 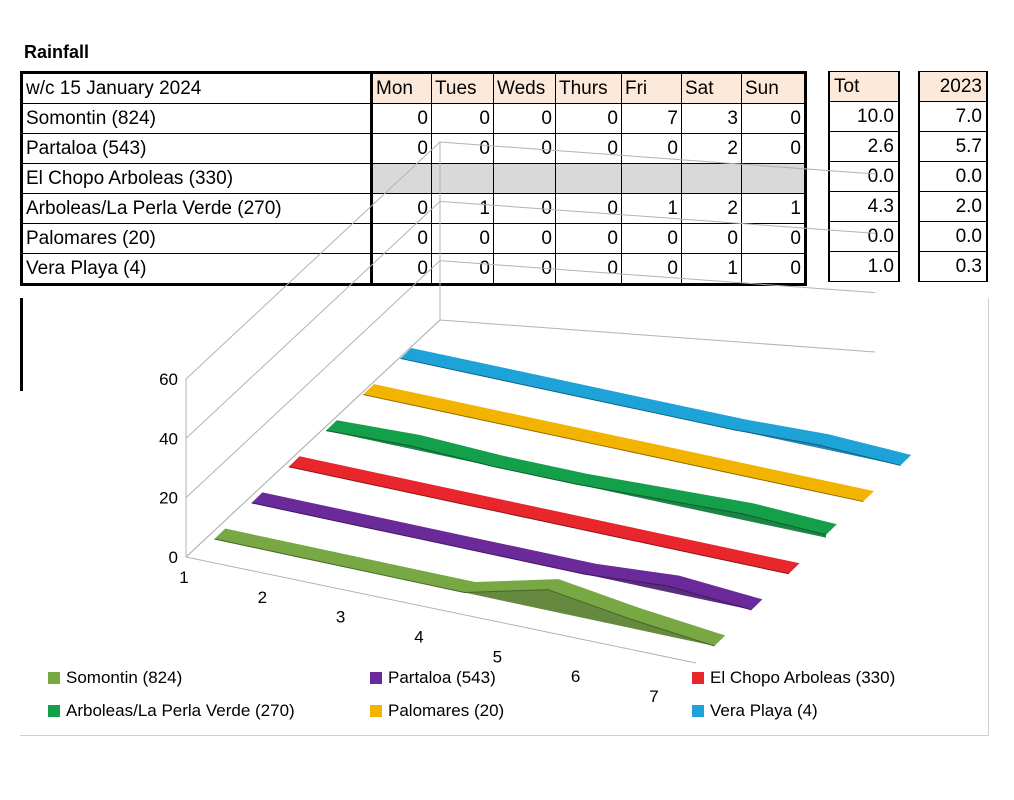 What do you see at coordinates (653, 696) in the screenshot?
I see `x-tick-label: 7` at bounding box center [653, 696].